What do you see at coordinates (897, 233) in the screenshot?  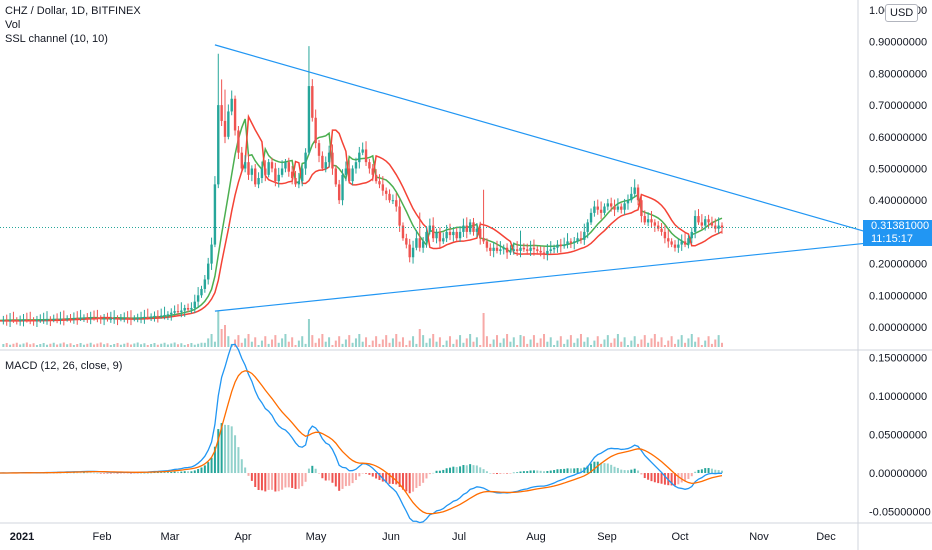 I see `last-price-tag: 0.31381000 11:15:17` at bounding box center [897, 233].